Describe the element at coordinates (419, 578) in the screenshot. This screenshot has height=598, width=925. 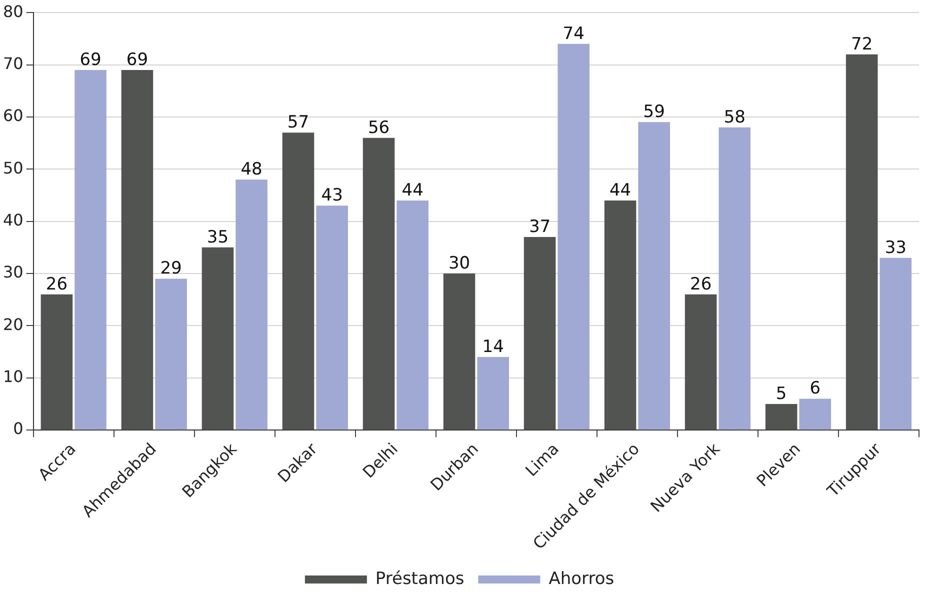
I see `legend-label: Préstamos` at that location.